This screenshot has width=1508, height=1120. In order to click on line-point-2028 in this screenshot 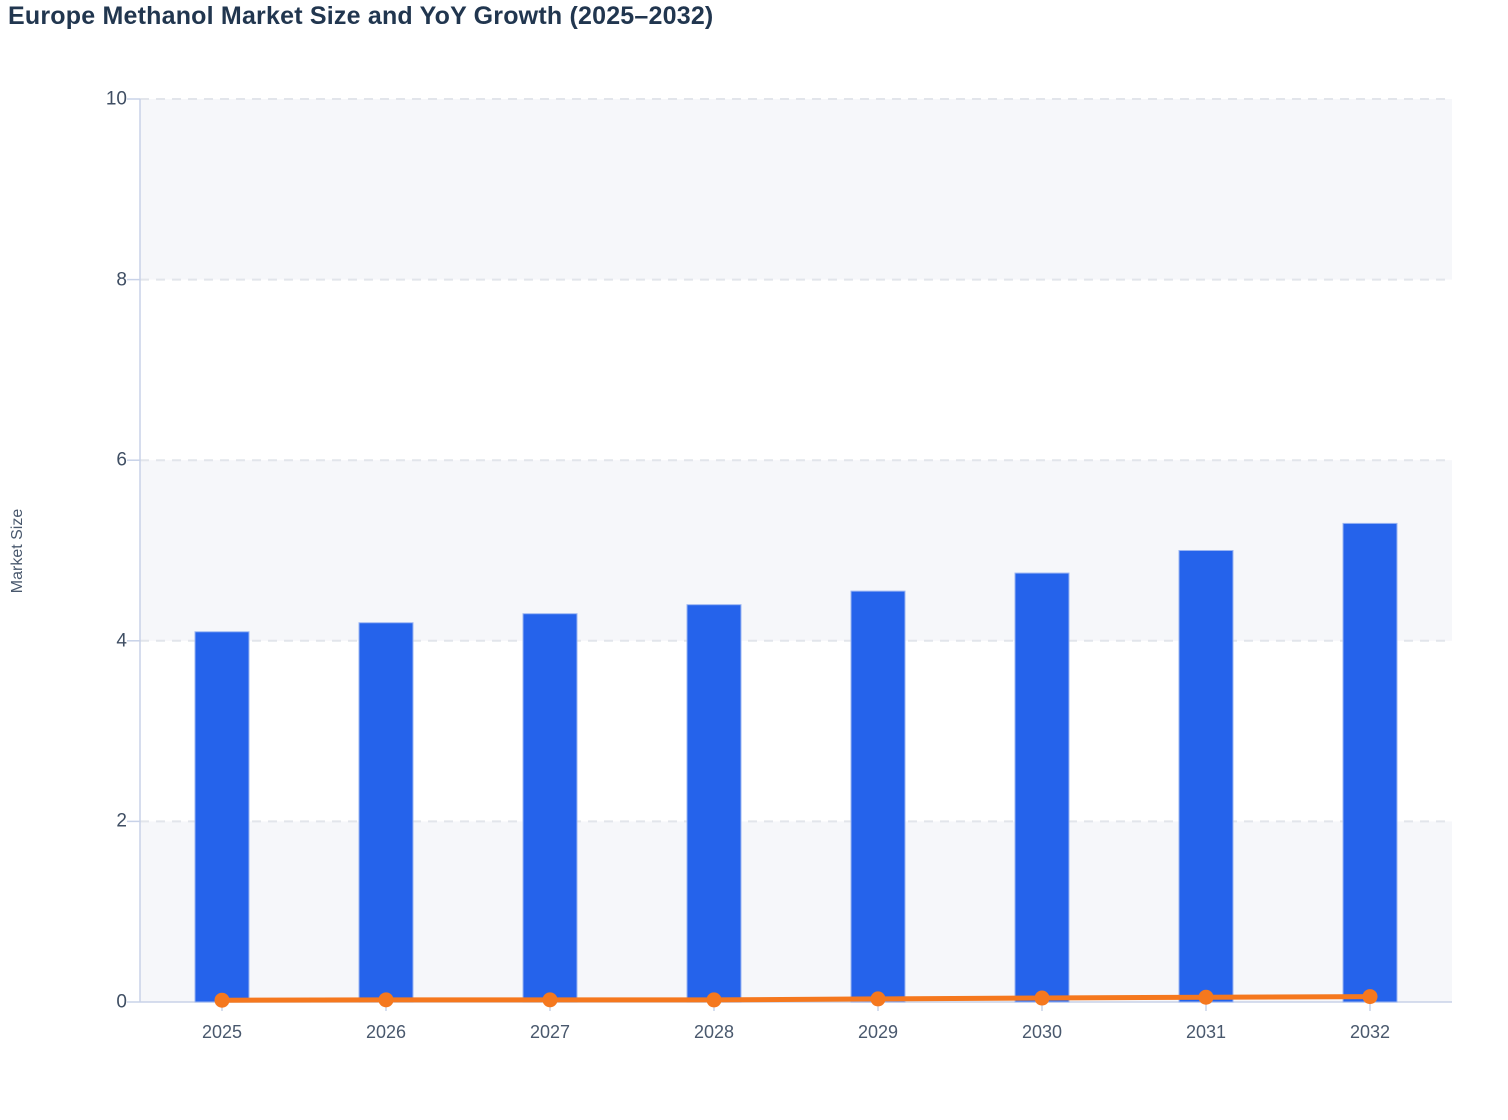, I will do `click(714, 1000)`.